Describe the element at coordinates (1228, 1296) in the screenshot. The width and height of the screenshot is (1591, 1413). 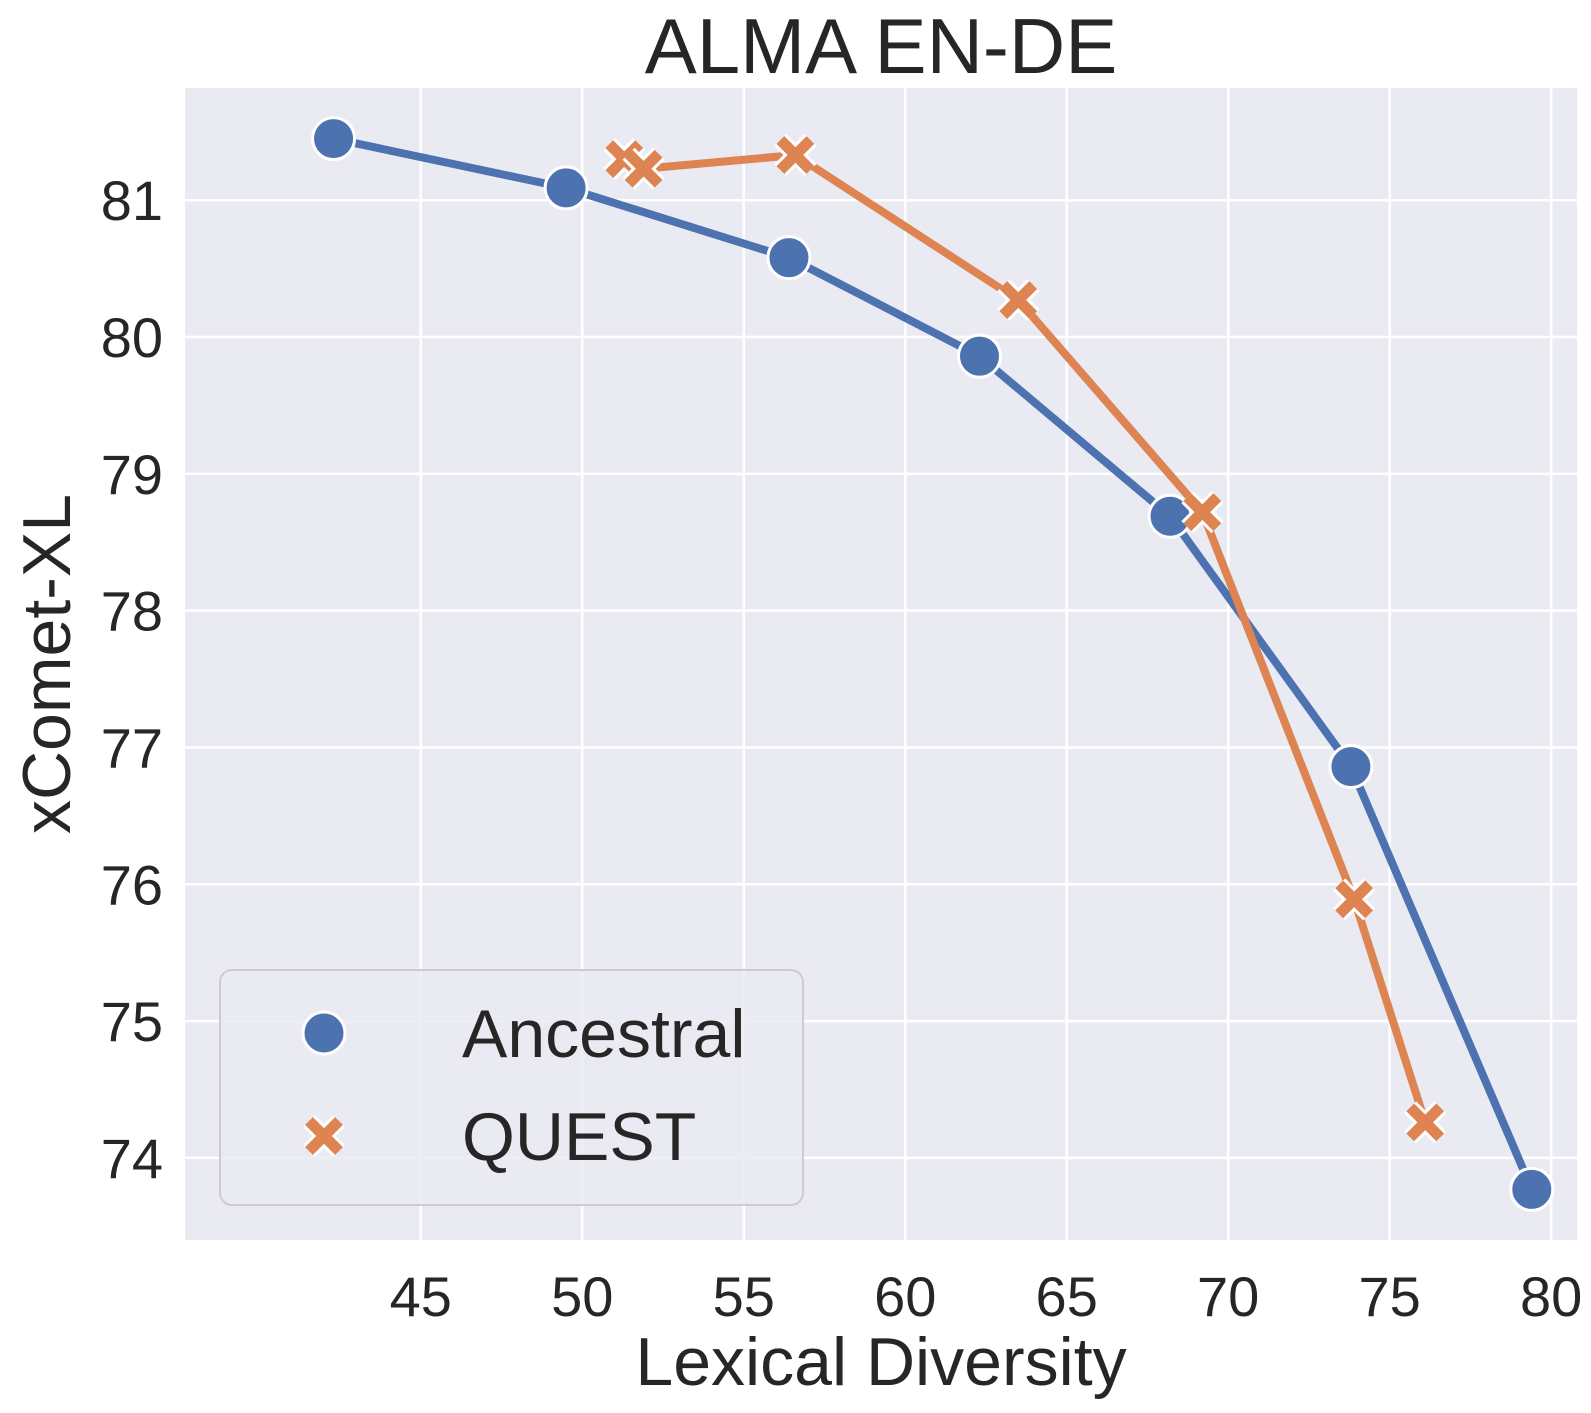
I see `x-tick-label: 70` at that location.